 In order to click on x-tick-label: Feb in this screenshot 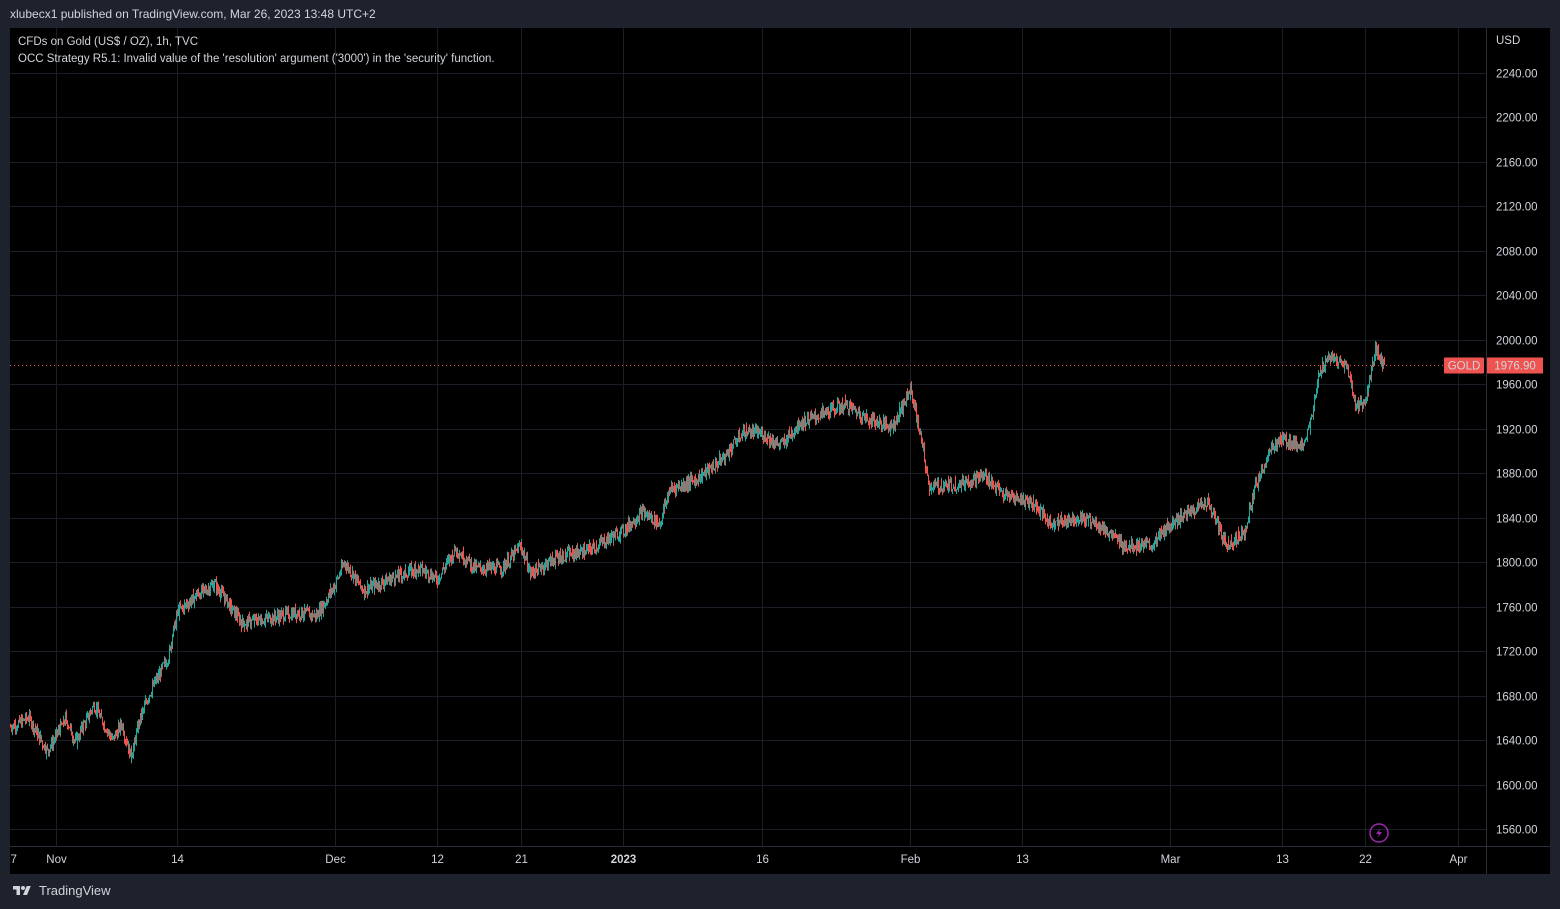, I will do `click(911, 860)`.